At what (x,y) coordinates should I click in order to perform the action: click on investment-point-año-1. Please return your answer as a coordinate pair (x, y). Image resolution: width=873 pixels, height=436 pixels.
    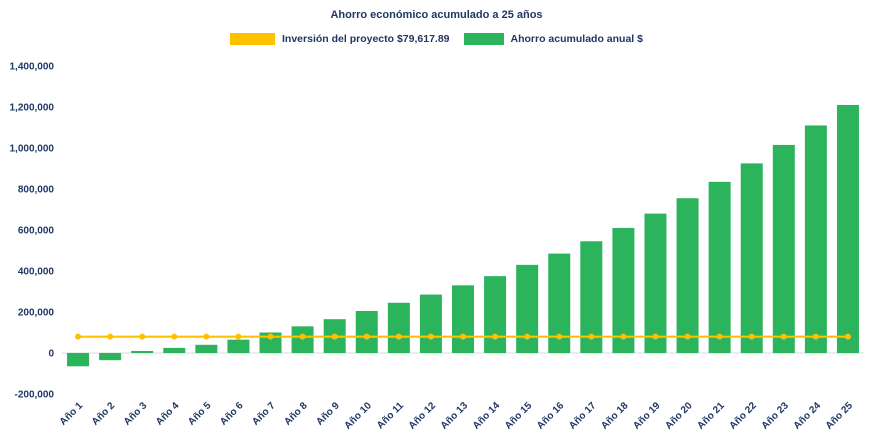
    Looking at the image, I should click on (78, 336).